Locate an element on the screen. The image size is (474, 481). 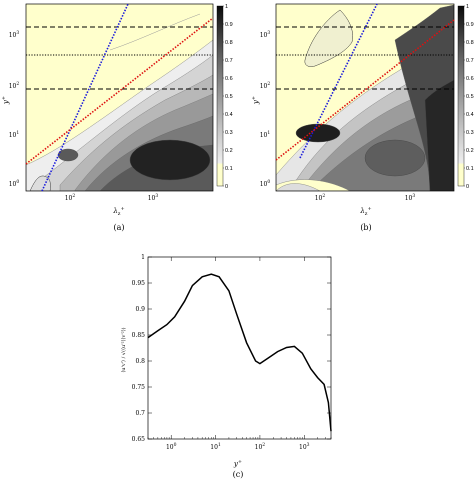
caption-c: (c) is located at coordinates (238, 474).